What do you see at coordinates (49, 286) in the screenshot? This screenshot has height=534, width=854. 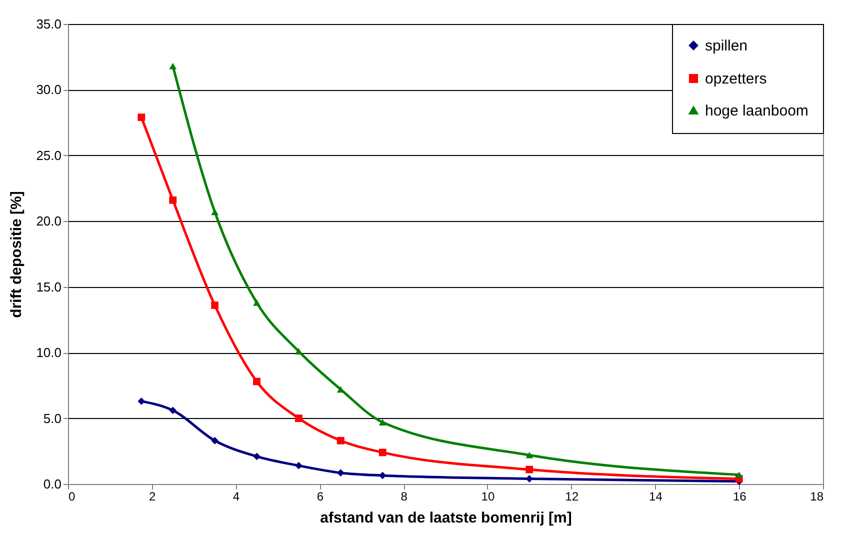 I see `y-tick-label: 15.0` at bounding box center [49, 286].